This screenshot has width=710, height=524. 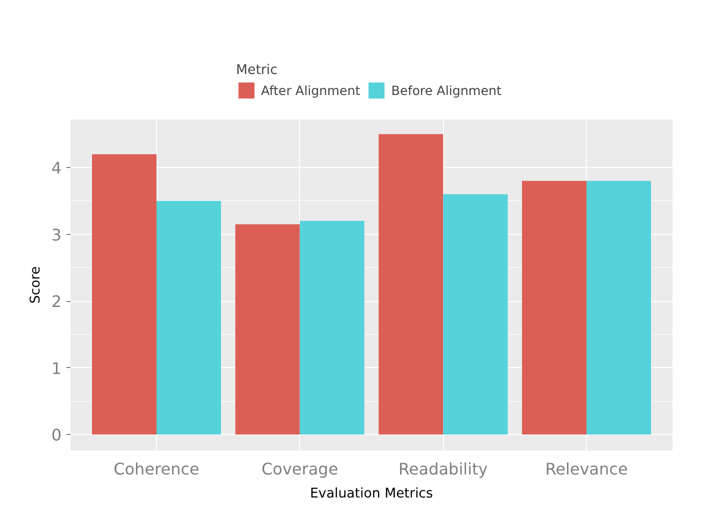 What do you see at coordinates (310, 90) in the screenshot?
I see `legend-label: After Alignment` at bounding box center [310, 90].